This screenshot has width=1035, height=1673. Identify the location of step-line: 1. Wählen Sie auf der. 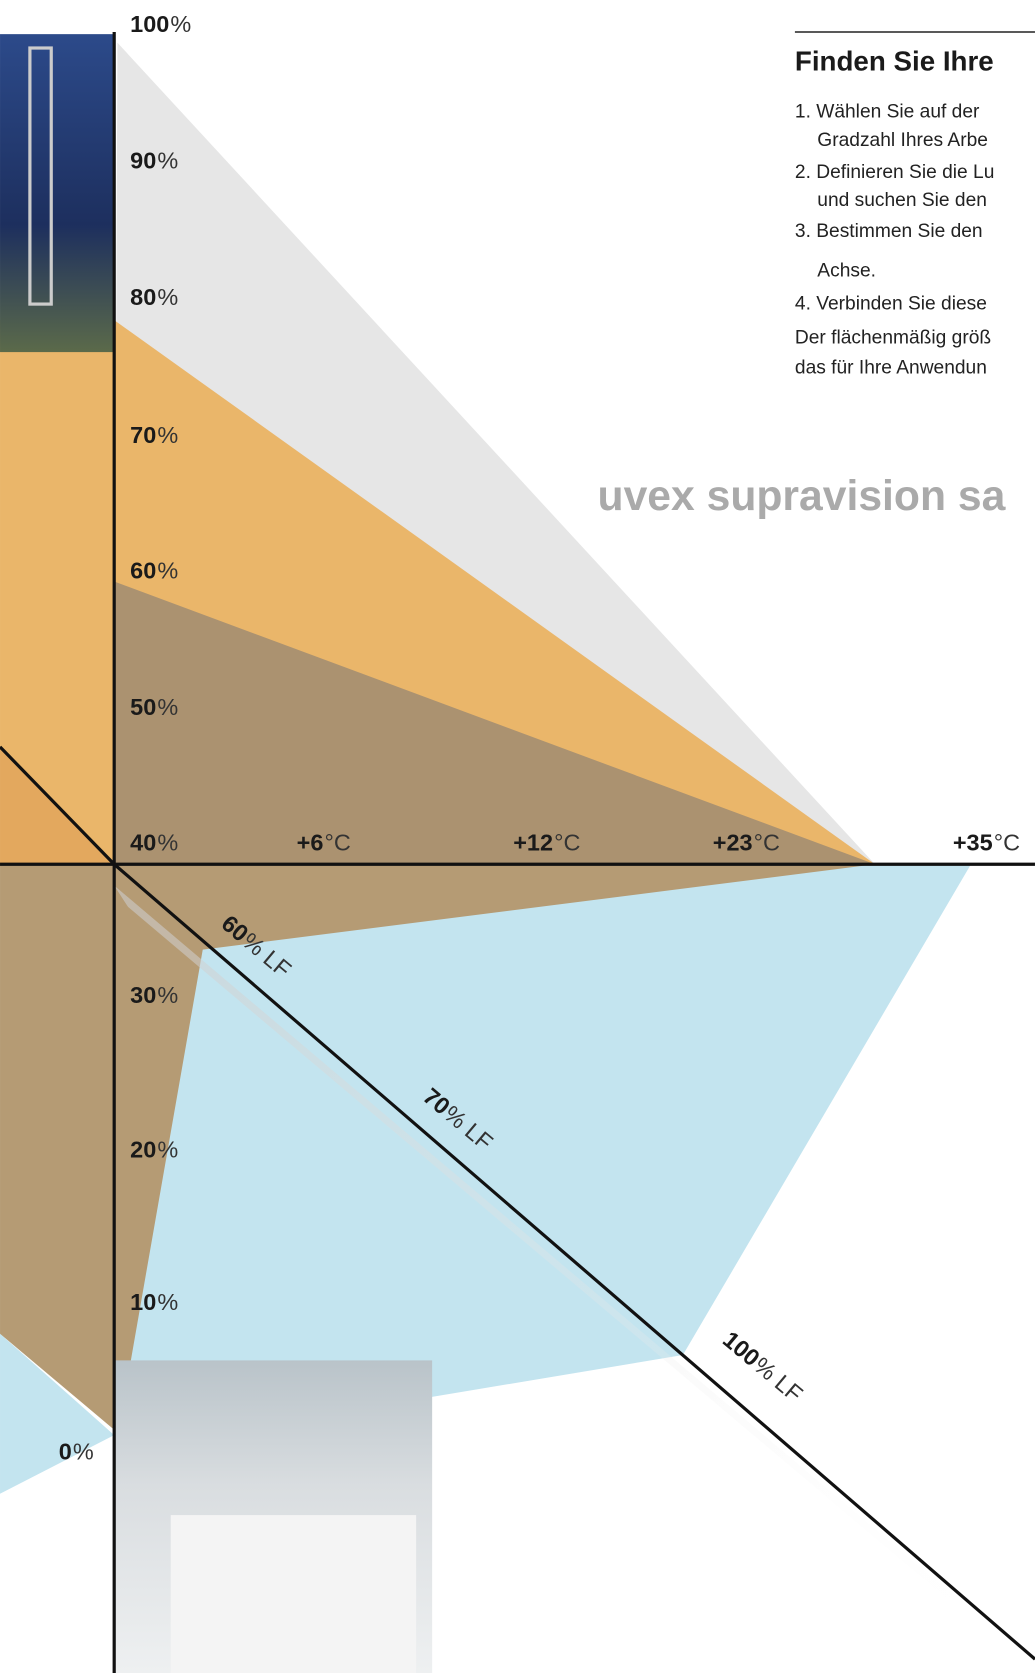
(887, 111).